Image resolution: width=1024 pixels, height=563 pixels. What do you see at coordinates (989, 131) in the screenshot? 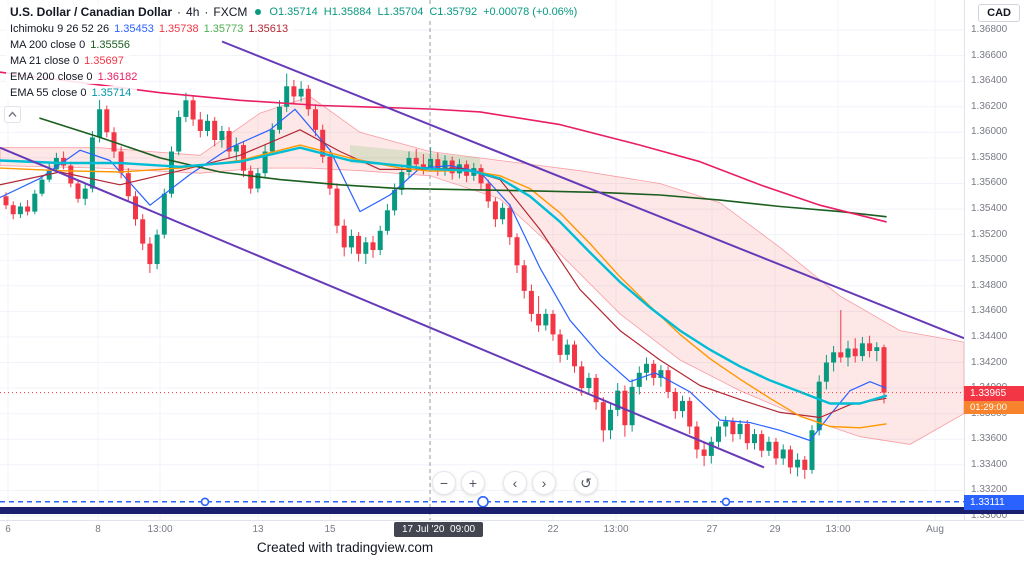
I see `price-tick-label: 1.36000` at bounding box center [989, 131].